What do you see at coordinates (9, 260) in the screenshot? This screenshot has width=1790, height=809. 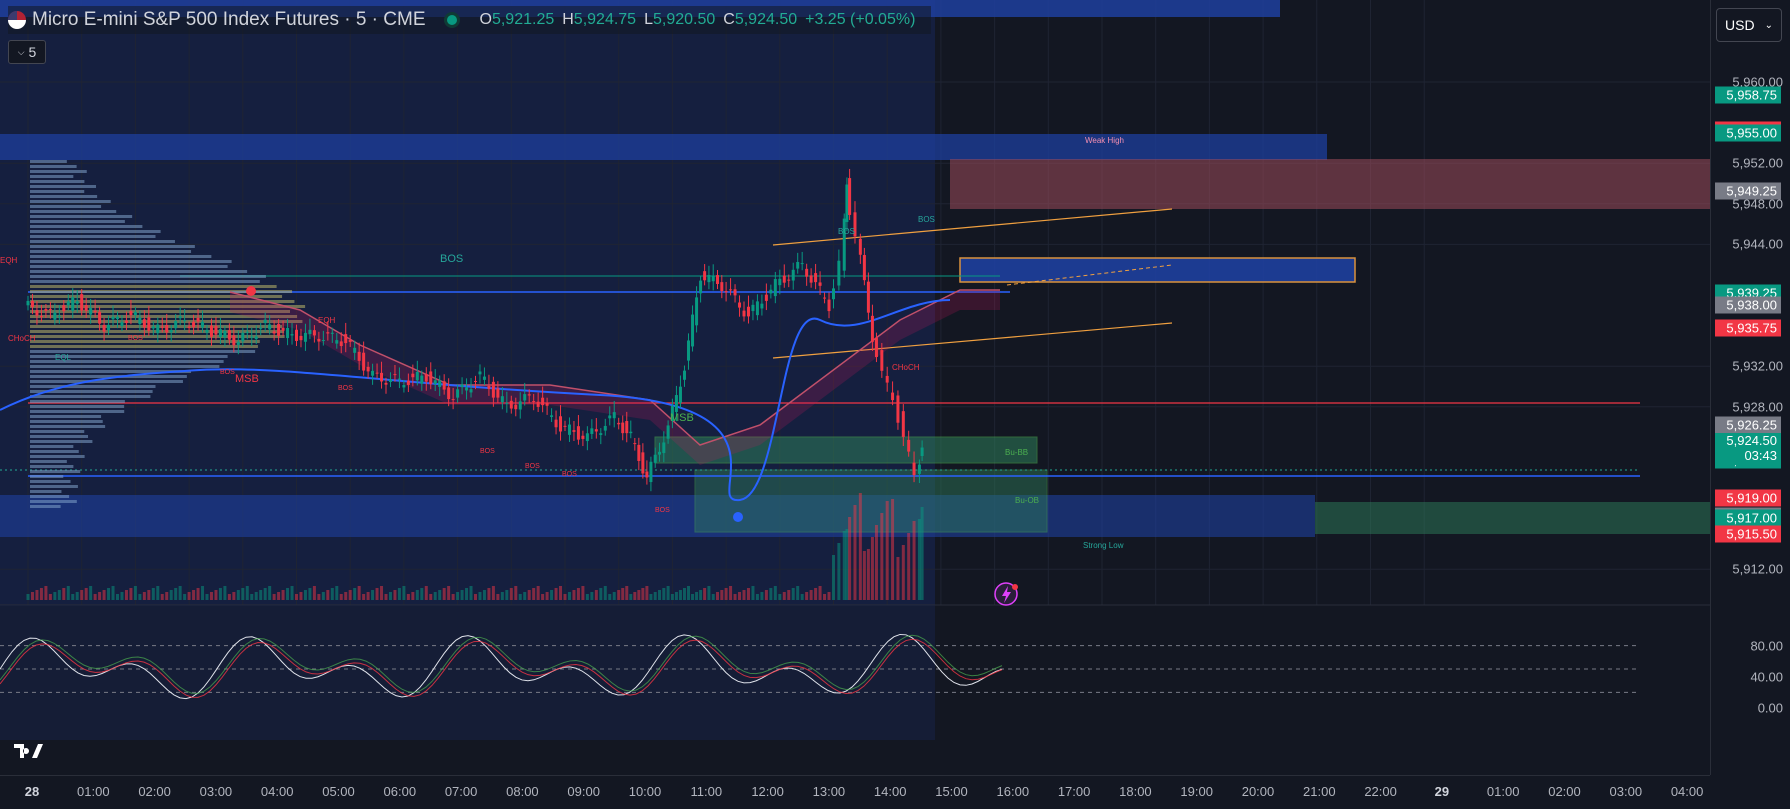 I see `eqh-label: EQH` at bounding box center [9, 260].